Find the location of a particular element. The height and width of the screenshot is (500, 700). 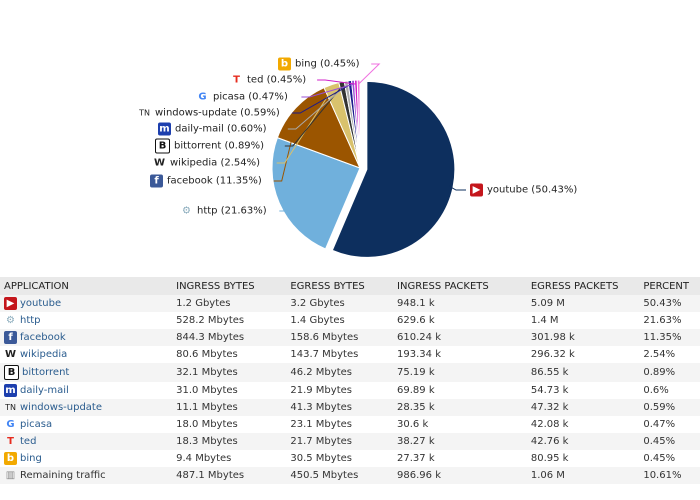

table-cell: 23.1 Mbytes is located at coordinates (321, 424).